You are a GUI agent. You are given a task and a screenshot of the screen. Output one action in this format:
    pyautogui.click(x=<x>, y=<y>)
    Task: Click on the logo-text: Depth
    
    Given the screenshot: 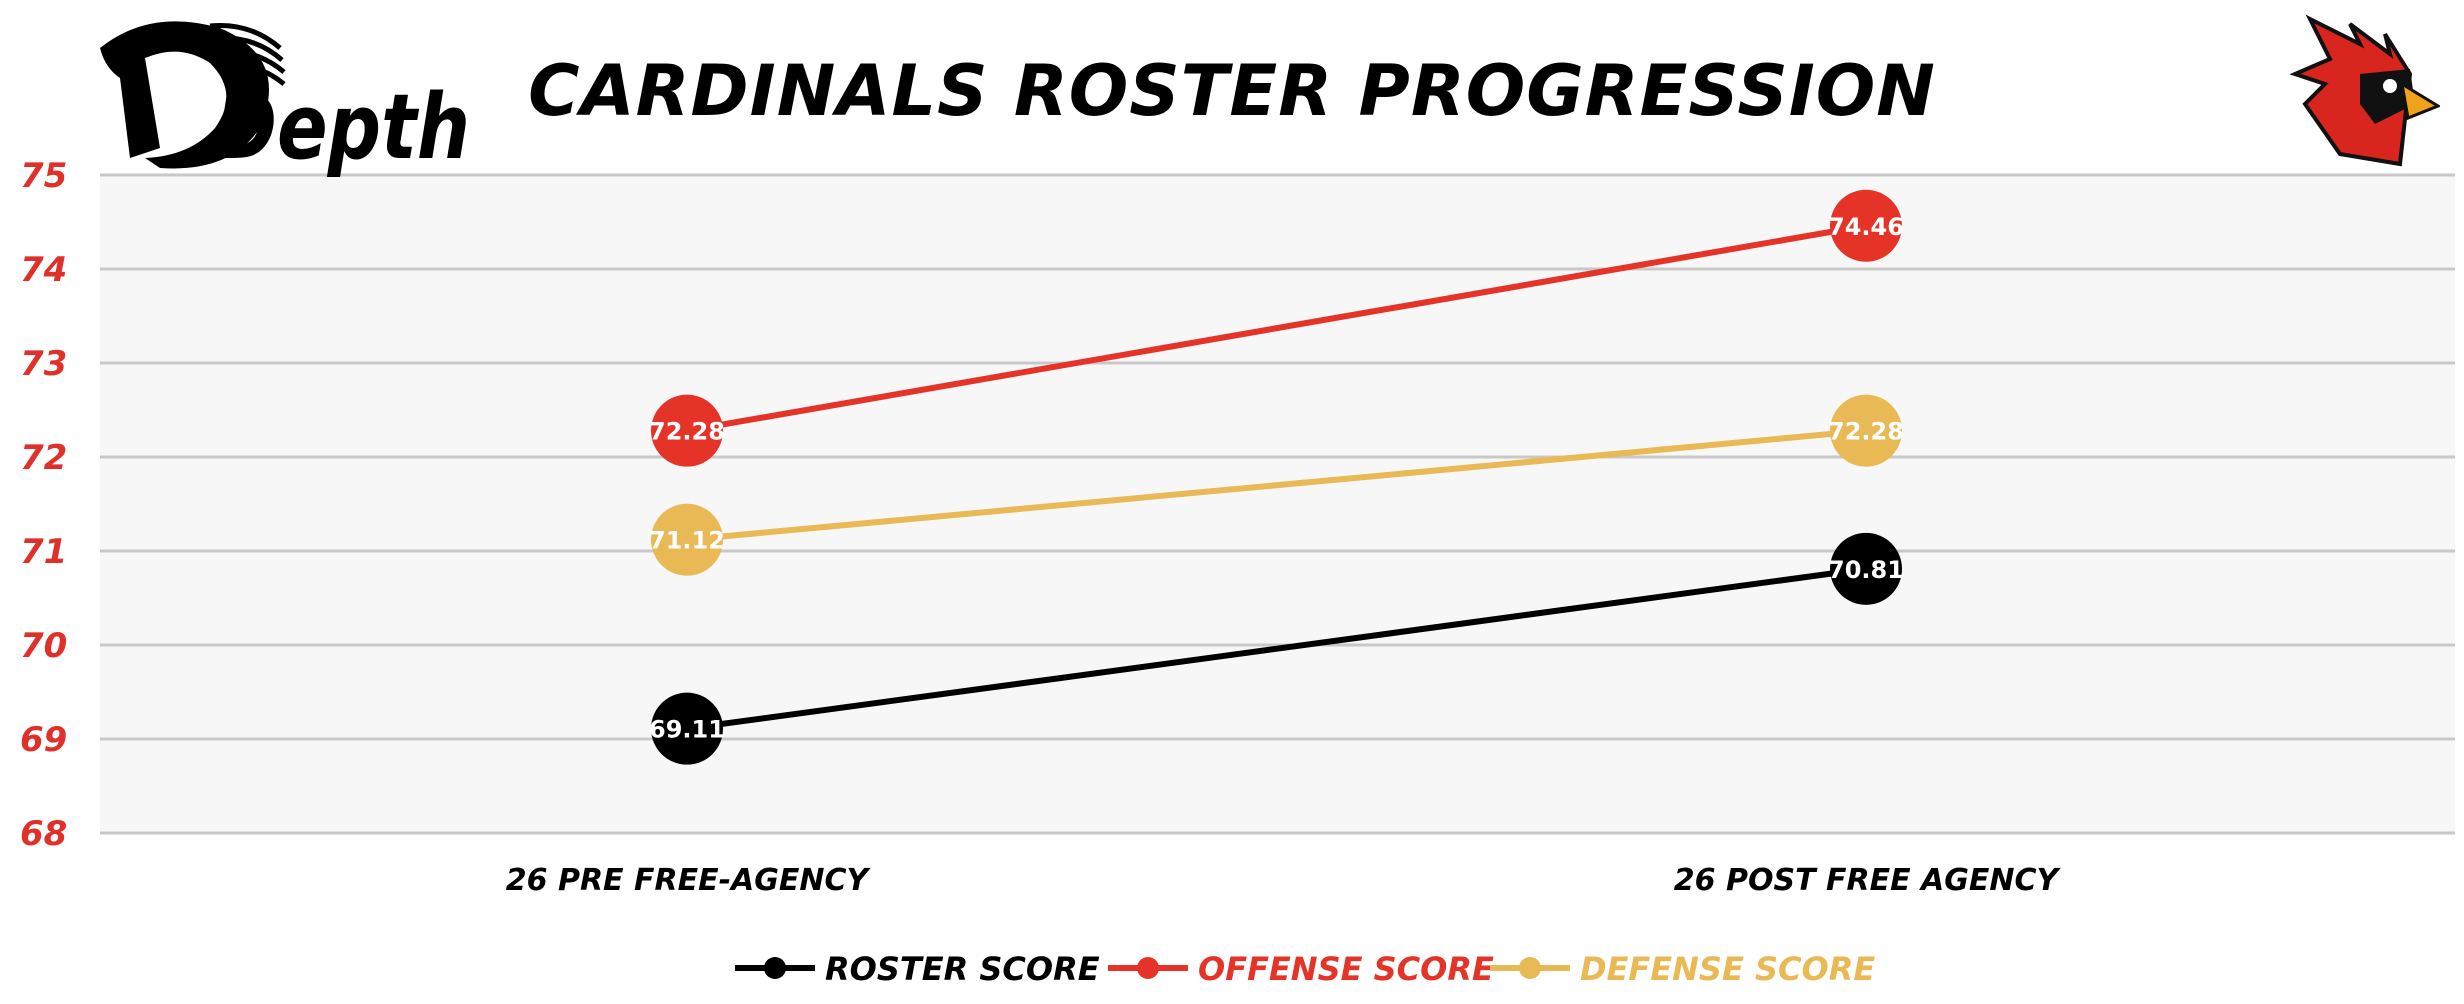 What is the action you would take?
    pyautogui.click(x=342, y=126)
    